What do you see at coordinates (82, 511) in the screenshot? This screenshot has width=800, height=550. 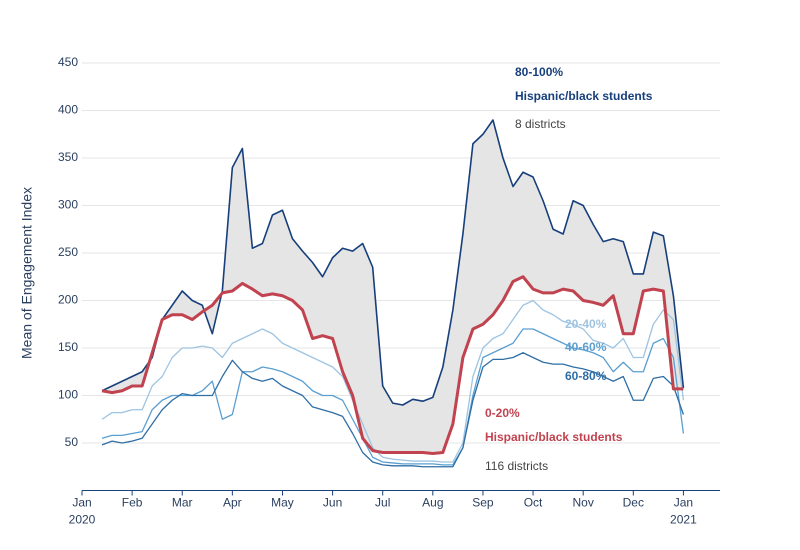 I see `x-tick-label: Jan 2020` at bounding box center [82, 511].